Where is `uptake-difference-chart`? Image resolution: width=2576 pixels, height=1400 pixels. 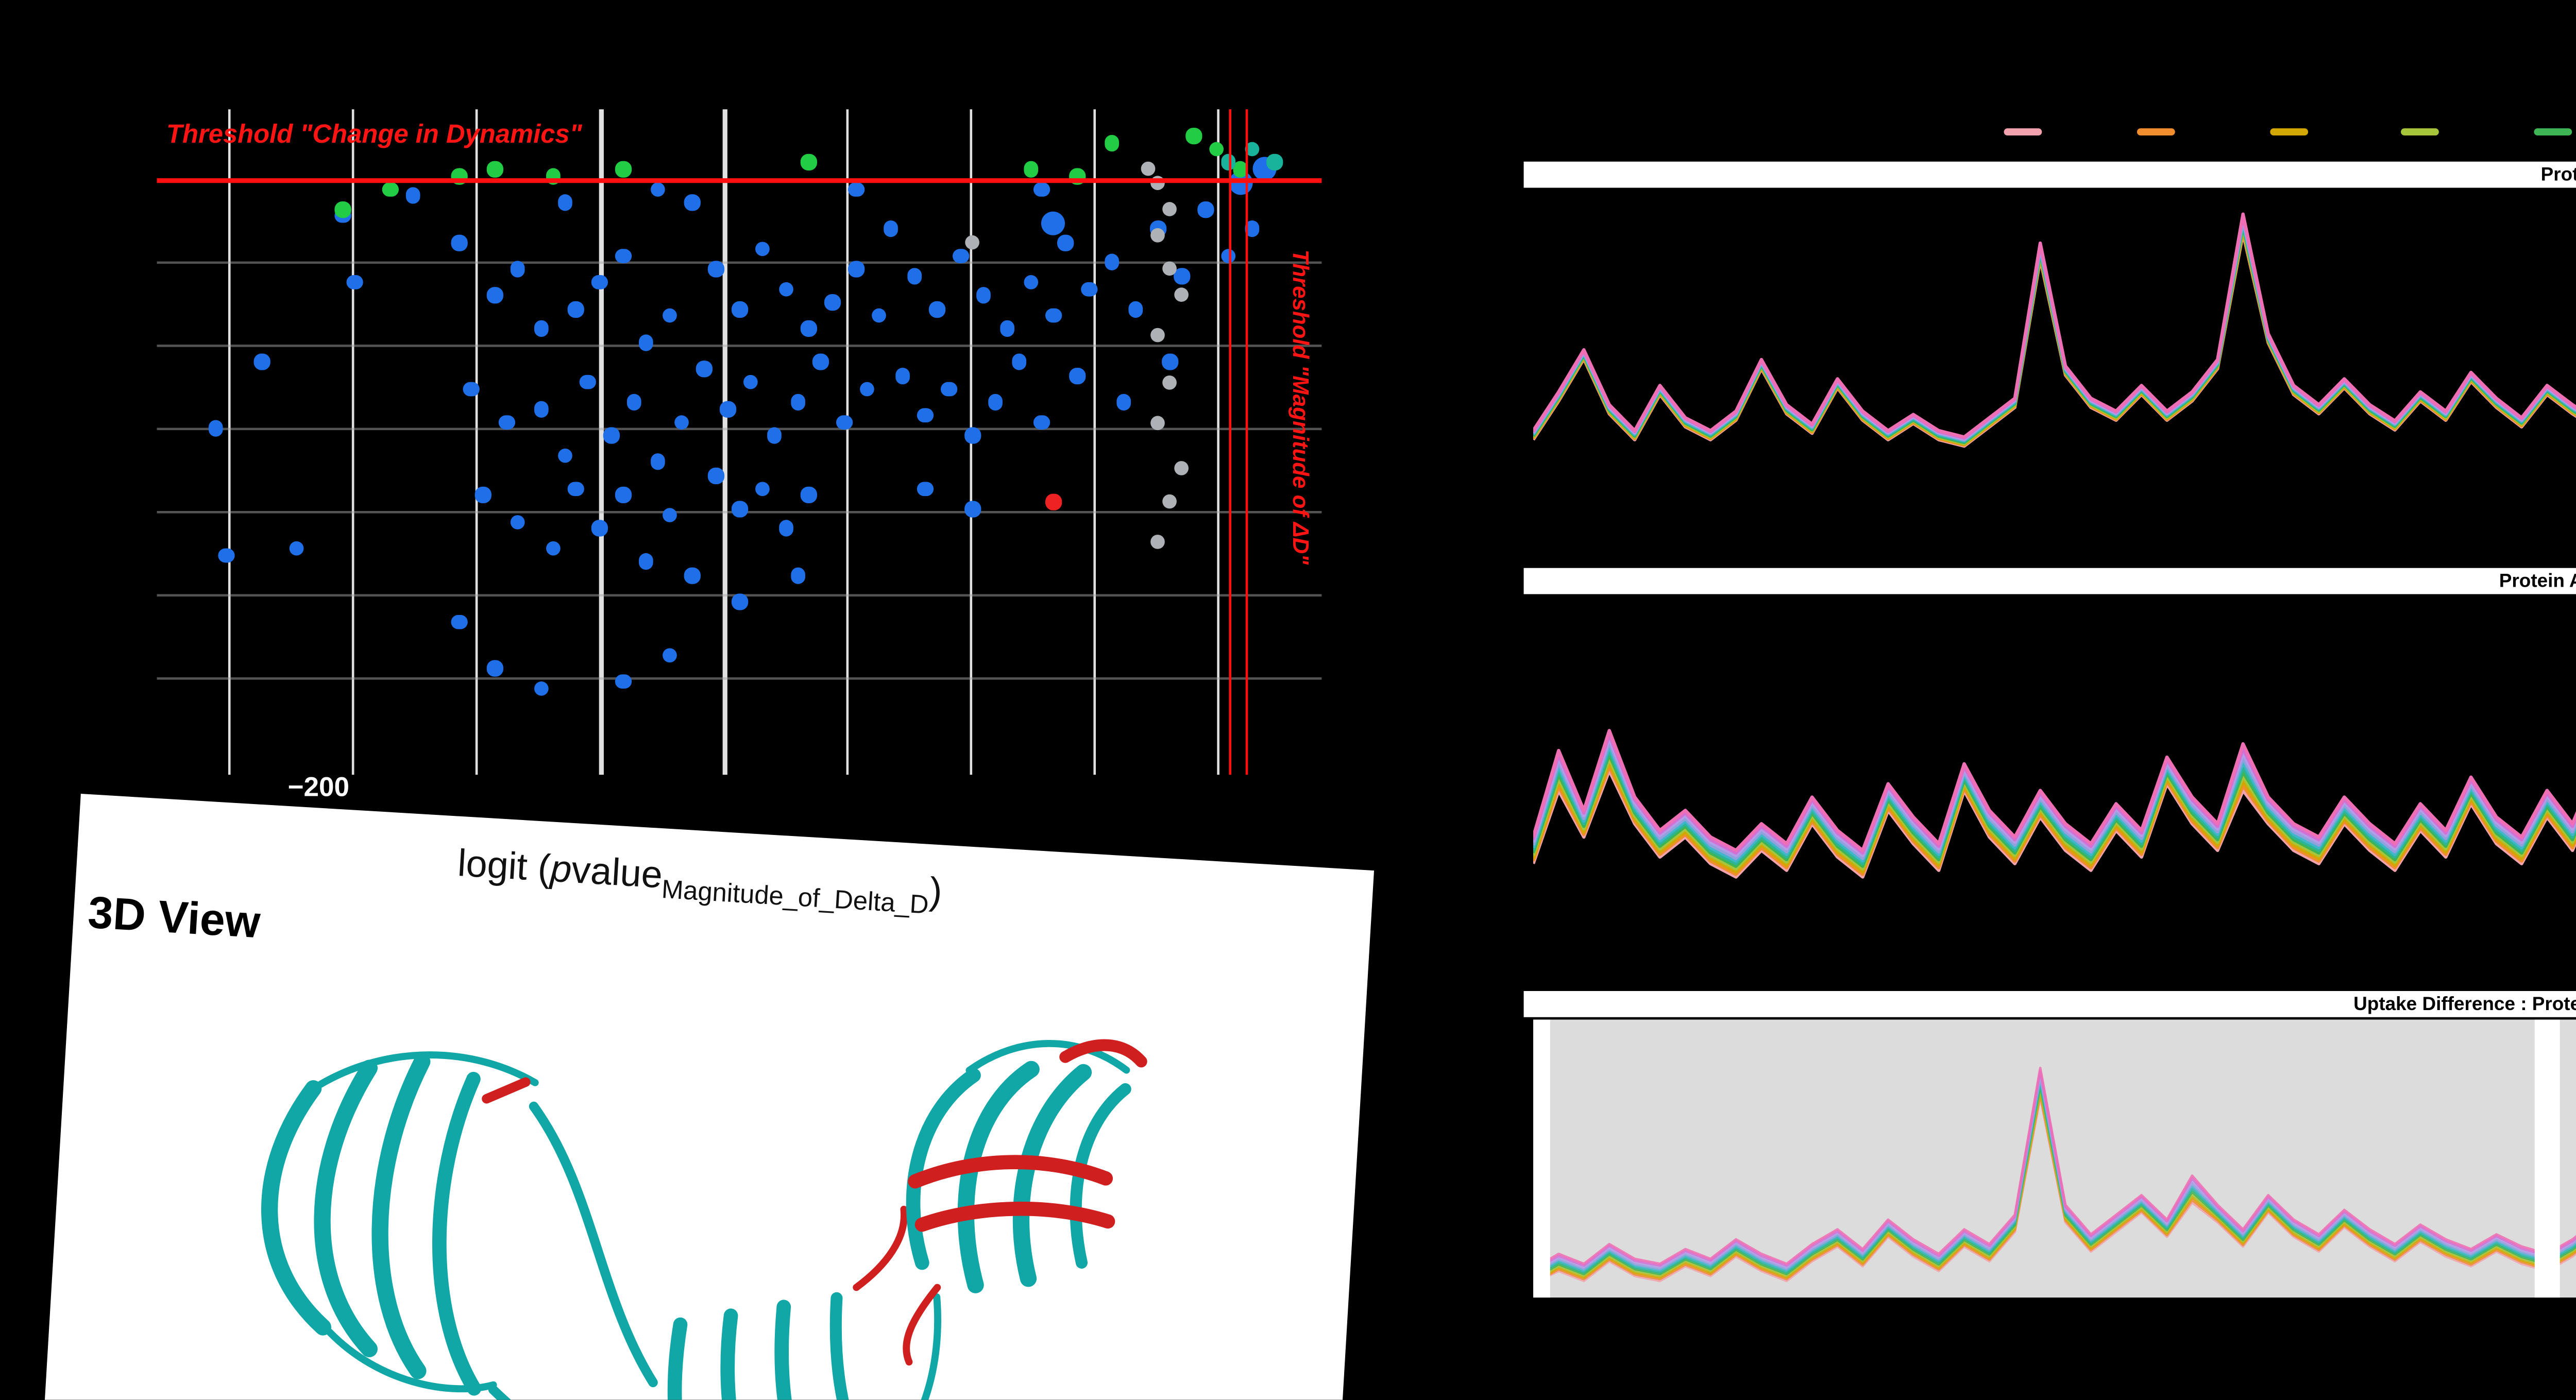
uptake-difference-chart is located at coordinates (2054, 1158).